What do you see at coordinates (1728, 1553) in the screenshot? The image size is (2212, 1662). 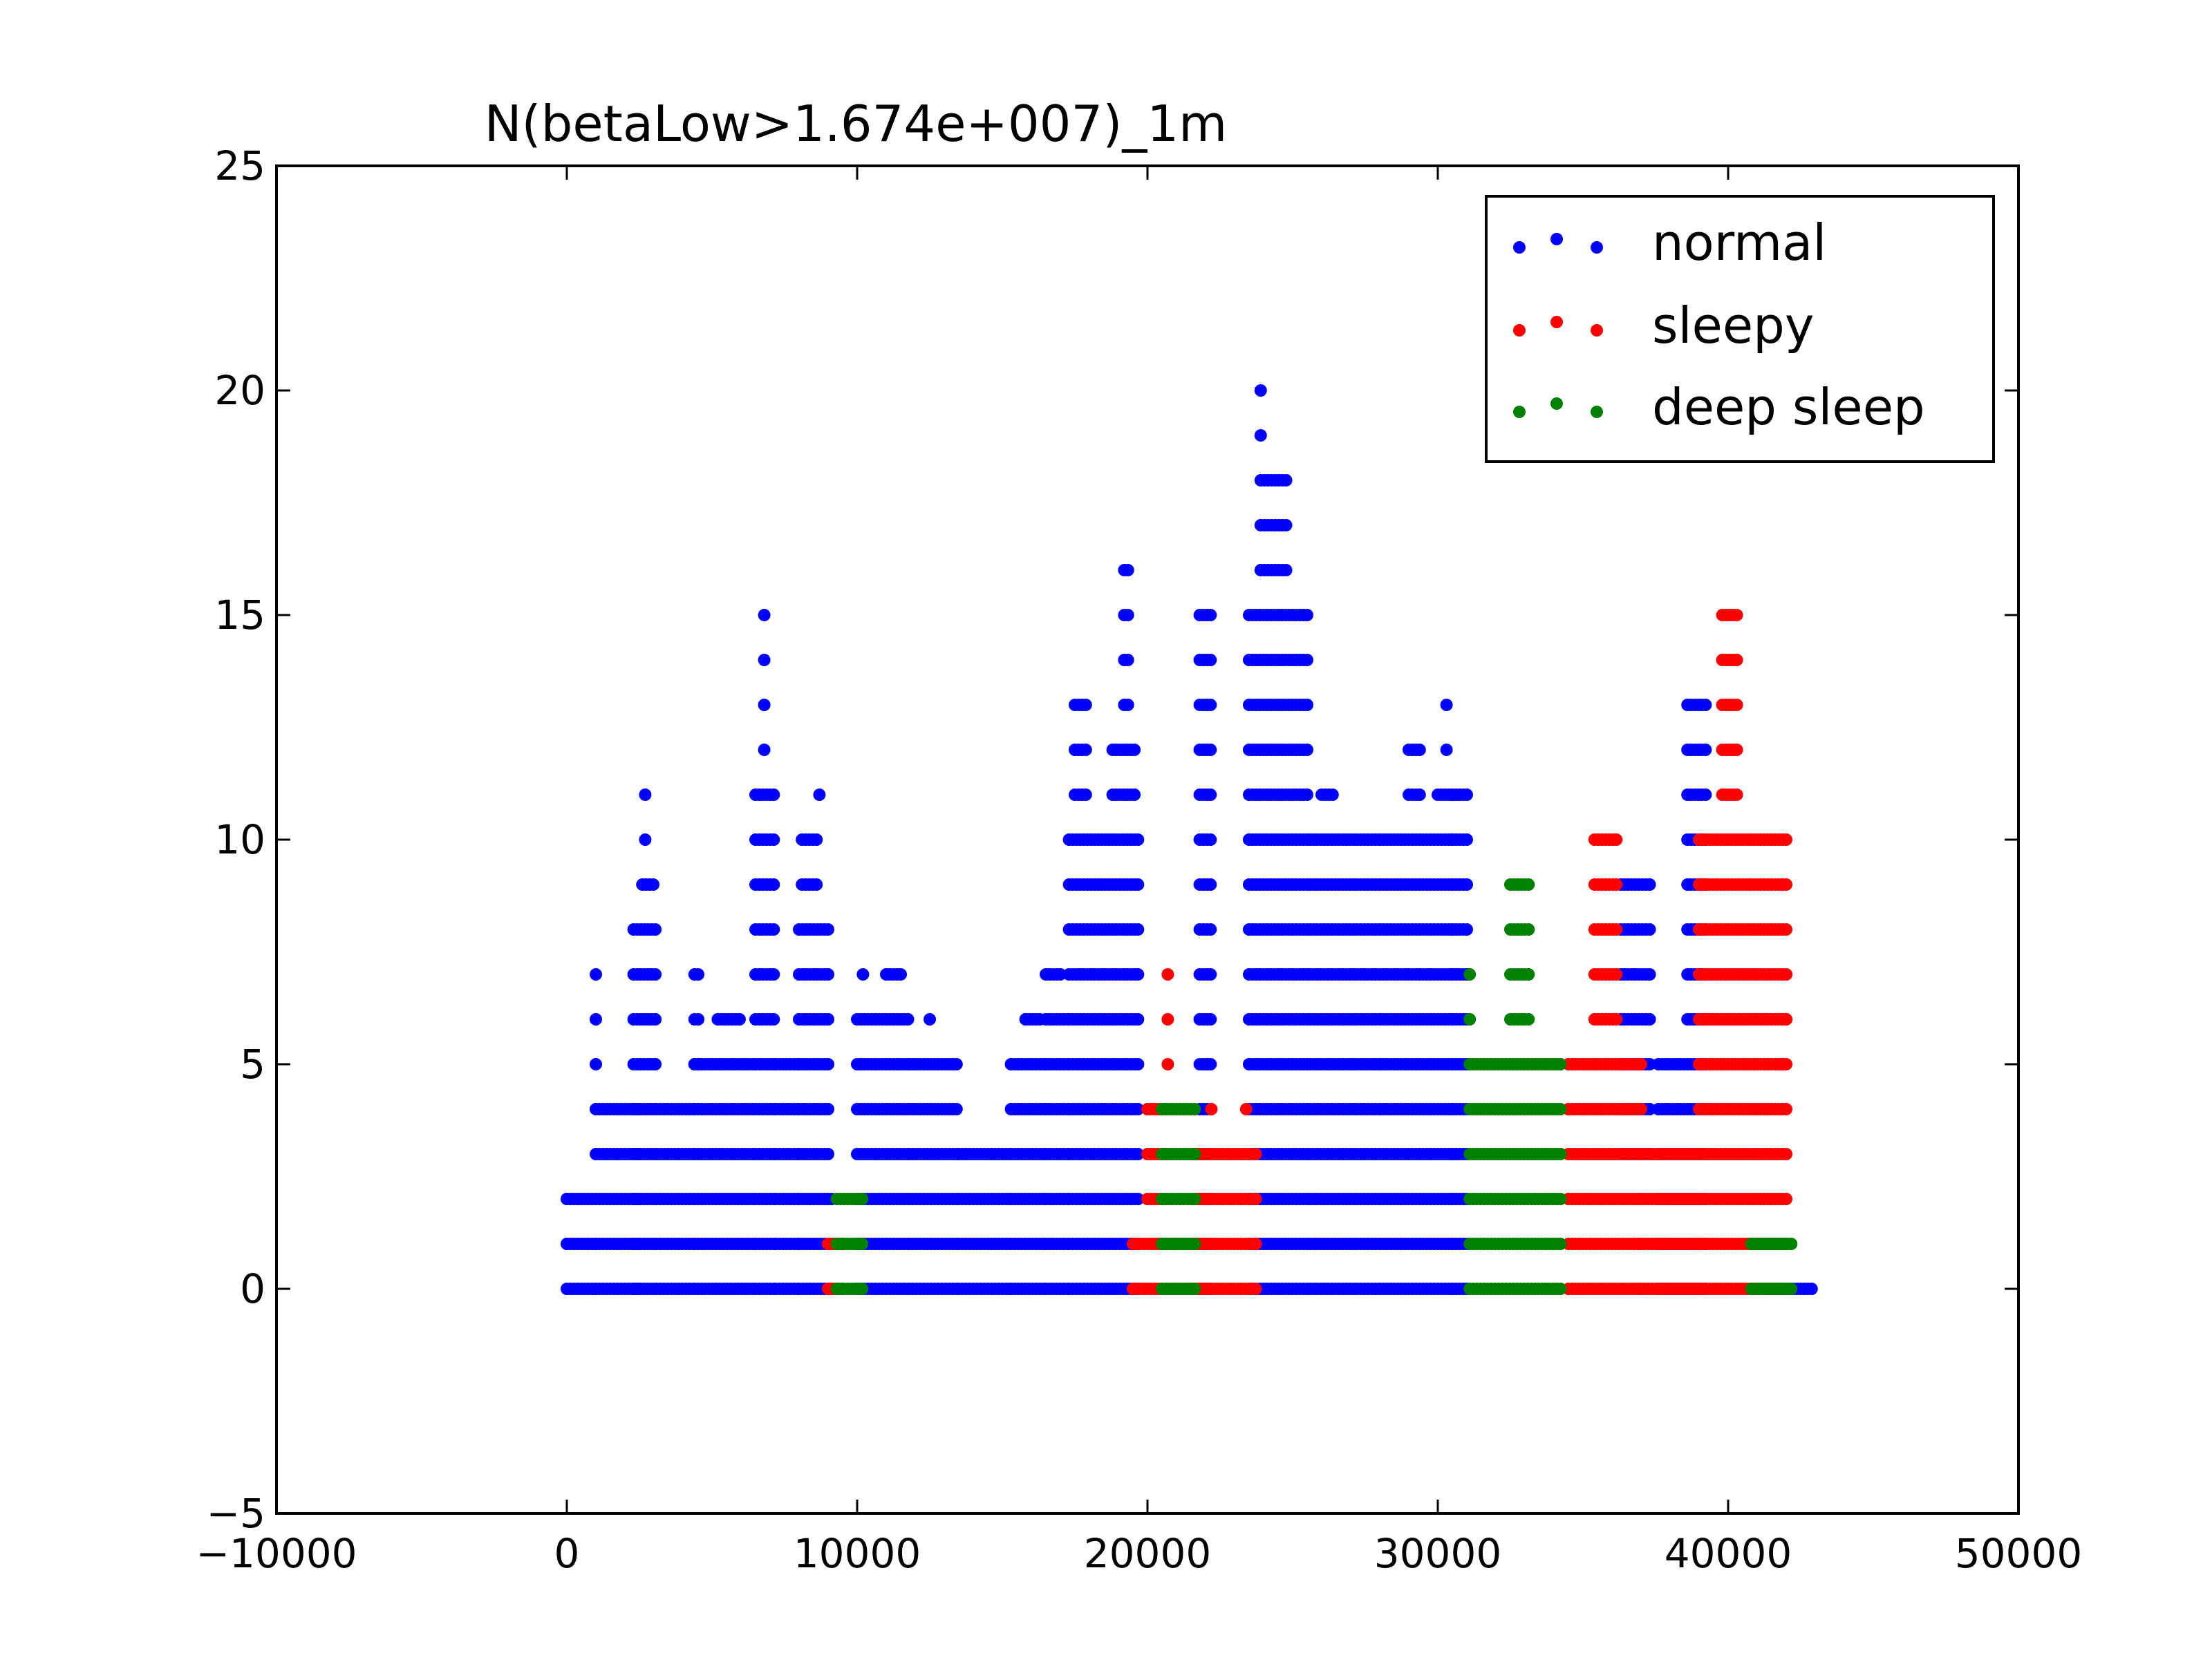 I see `x-tick-label: 40000` at bounding box center [1728, 1553].